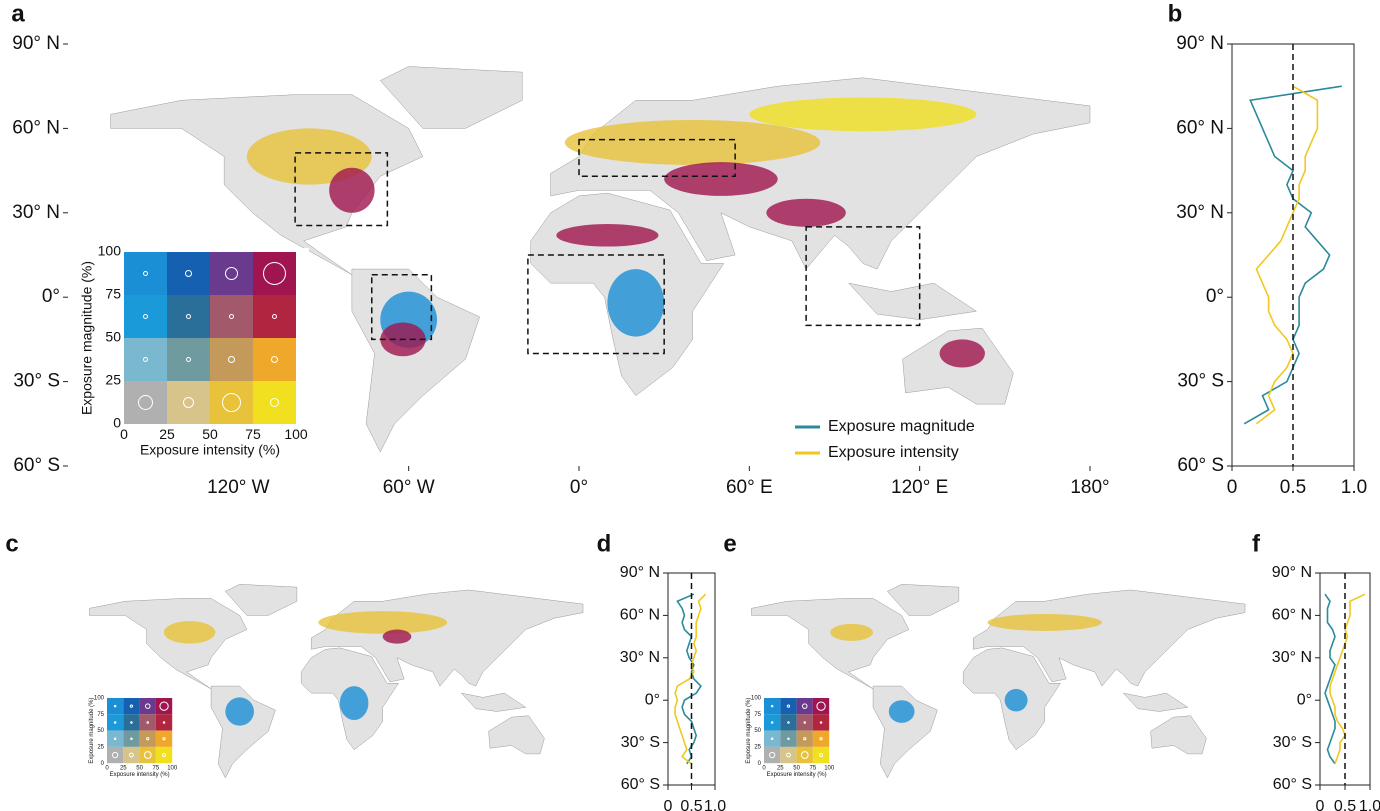 Image resolution: width=1380 pixels, height=811 pixels. I want to click on legend-x-label: Exposure intensity (%), so click(797, 775).